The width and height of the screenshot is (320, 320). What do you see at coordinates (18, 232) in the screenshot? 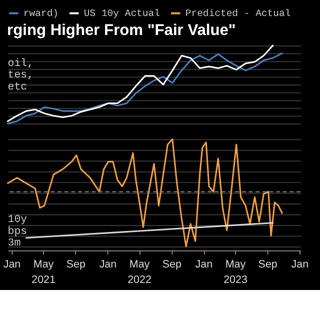
I see `annotation: bps` at bounding box center [18, 232].